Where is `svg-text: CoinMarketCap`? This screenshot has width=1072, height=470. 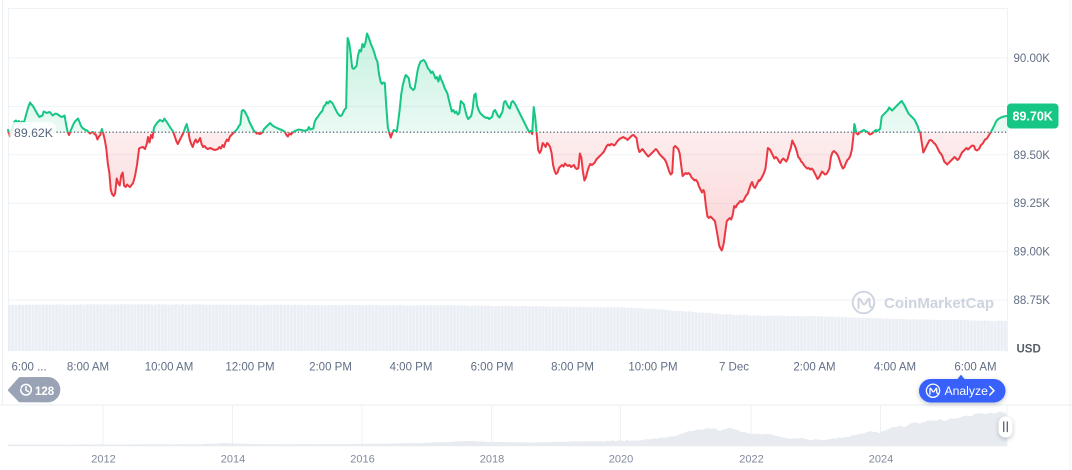
svg-text: CoinMarketCap is located at coordinates (939, 303).